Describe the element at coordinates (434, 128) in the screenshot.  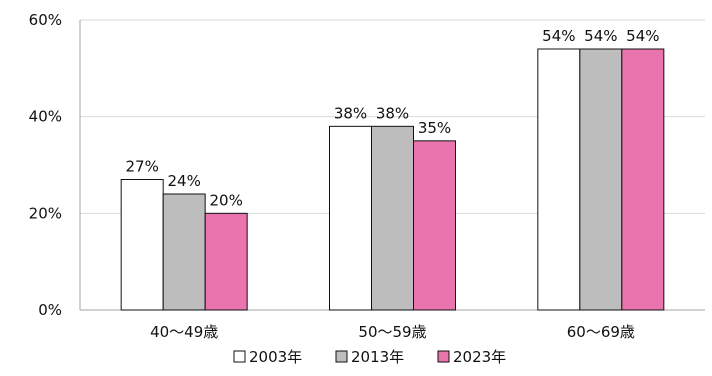
I see `data-label: 35%` at that location.